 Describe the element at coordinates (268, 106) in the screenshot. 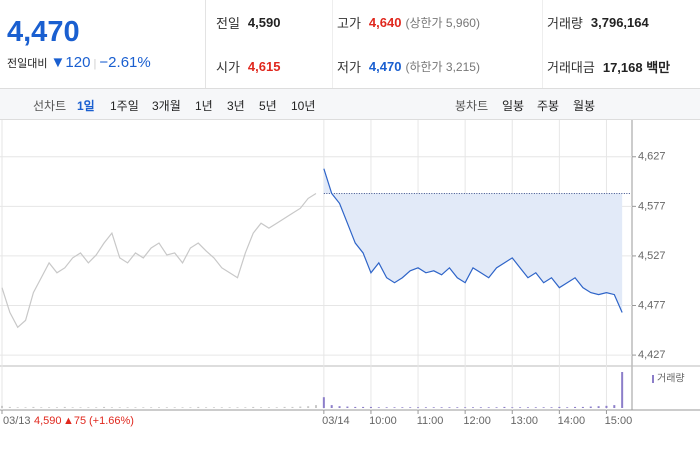

I see `tab: 5년` at that location.